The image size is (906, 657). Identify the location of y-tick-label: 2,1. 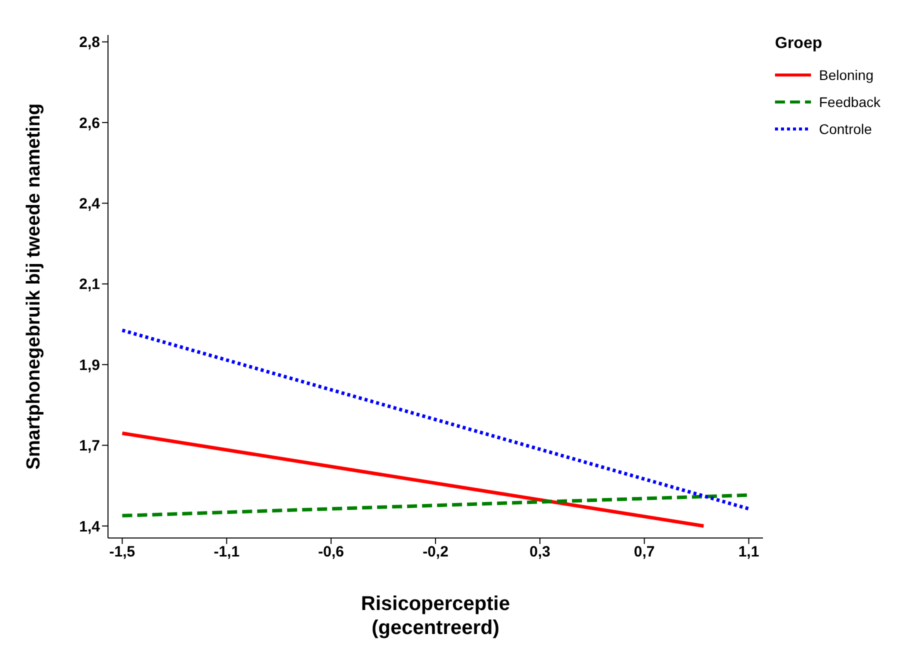
(89, 285).